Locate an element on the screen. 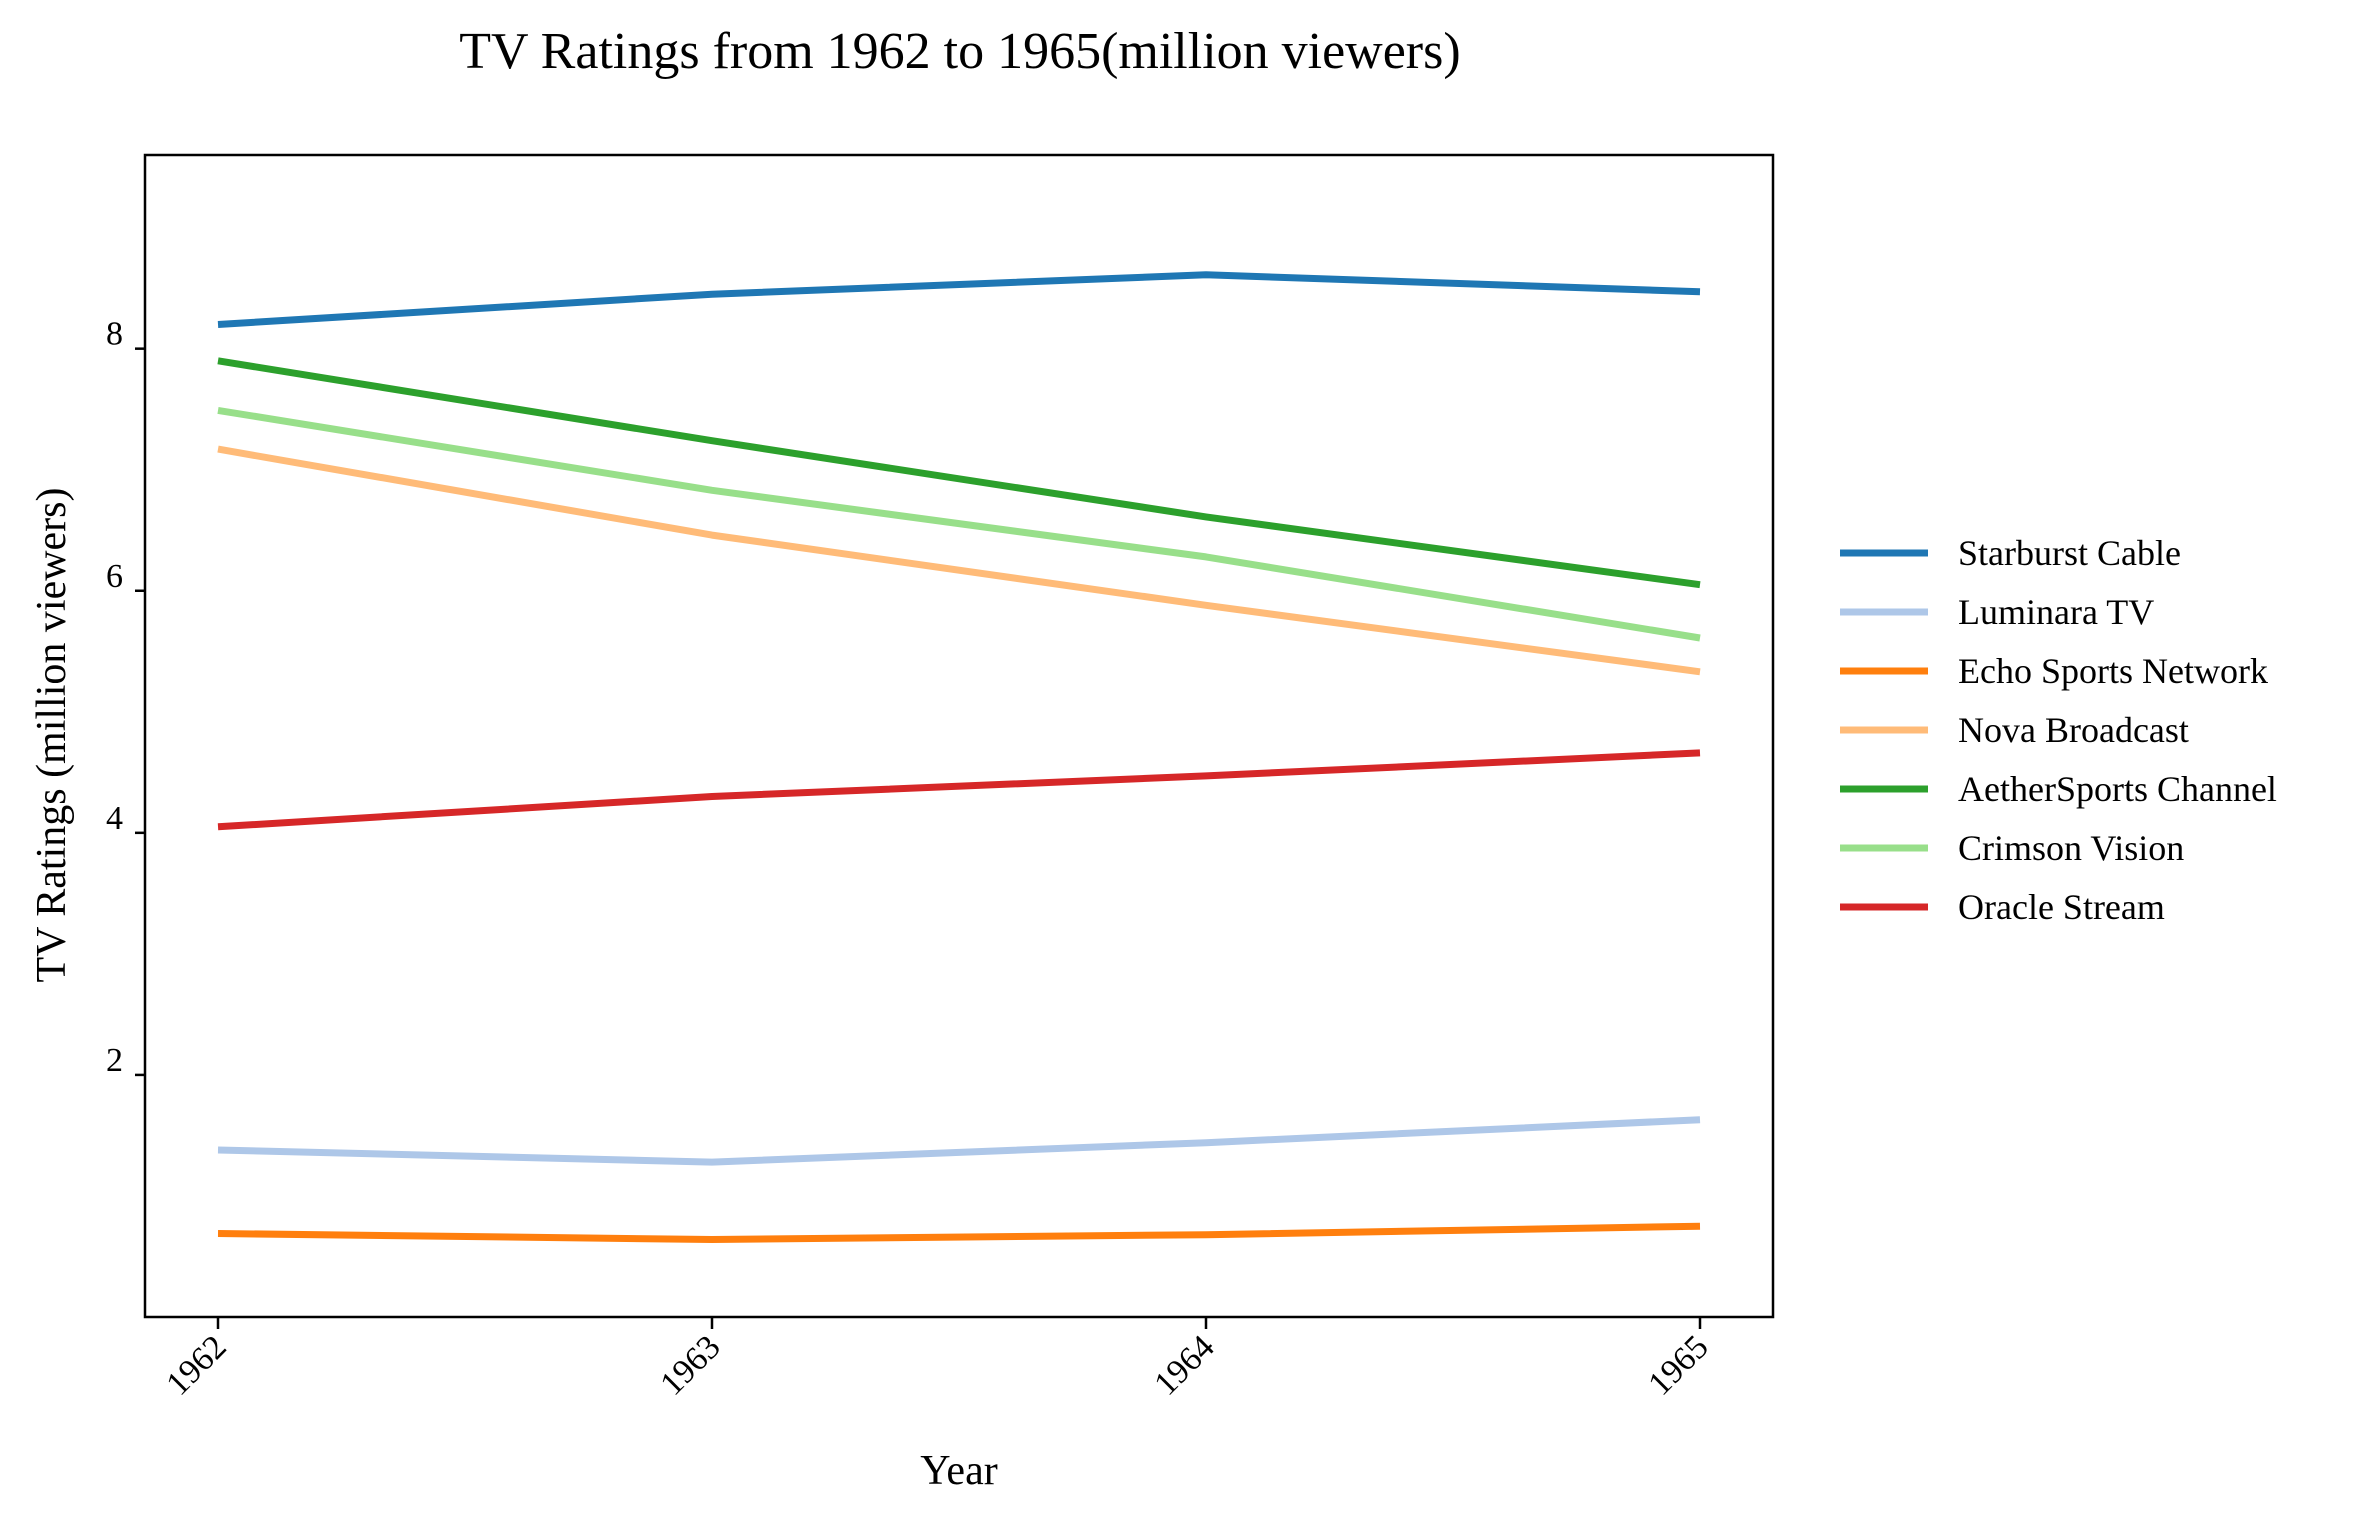 The image size is (2364, 1517). x-axis-label: Year is located at coordinates (958, 1471).